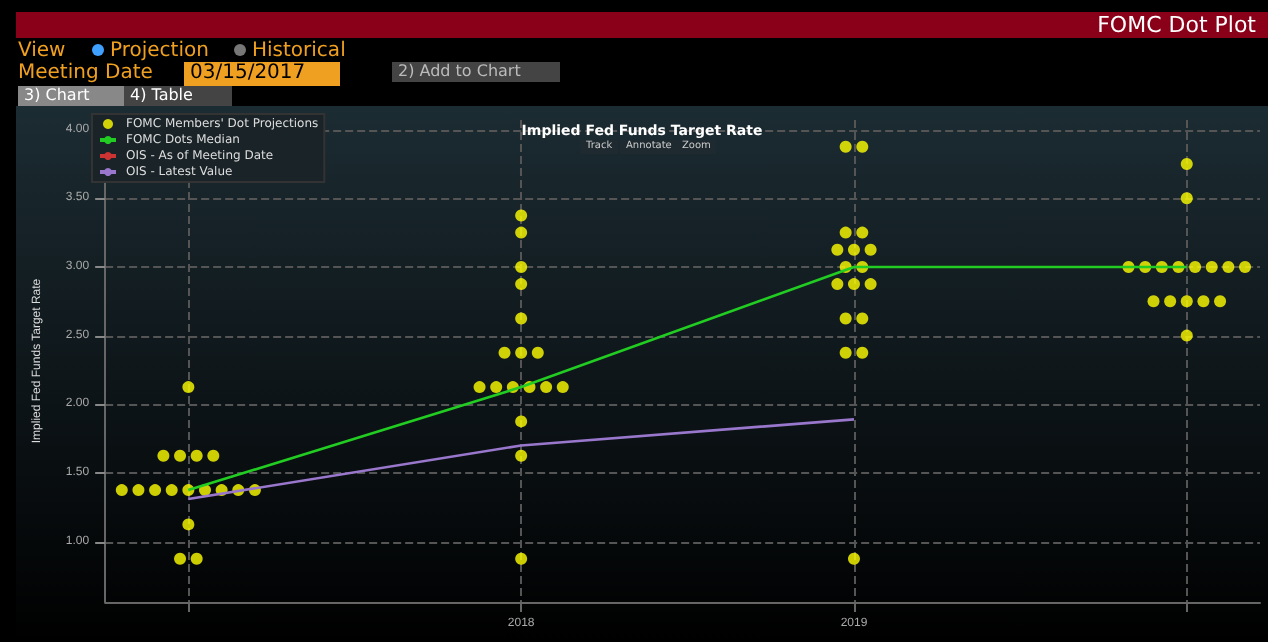 The width and height of the screenshot is (1268, 642). I want to click on text: 4) Table, so click(178, 96).